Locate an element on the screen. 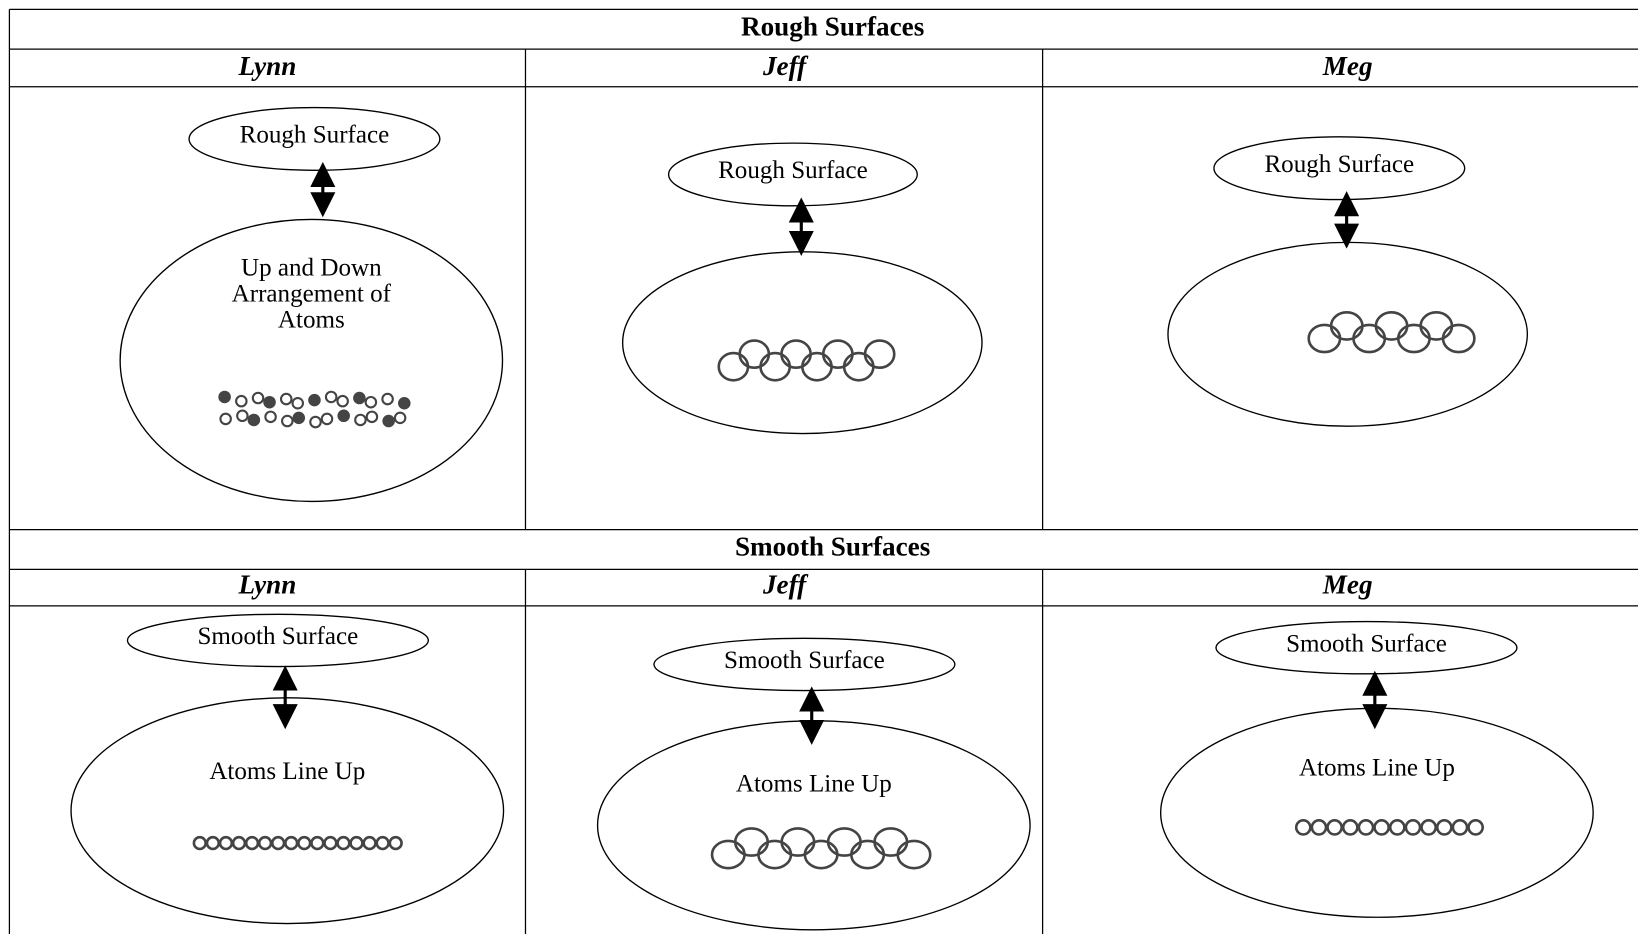 The image size is (1638, 934). model-label: Up and Down is located at coordinates (311, 267).